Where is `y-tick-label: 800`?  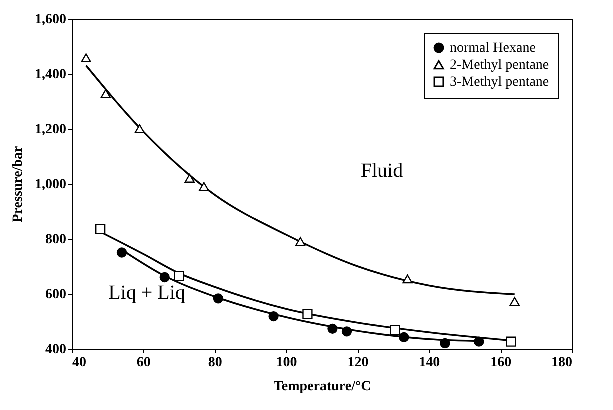 y-tick-label: 800 is located at coordinates (56, 240).